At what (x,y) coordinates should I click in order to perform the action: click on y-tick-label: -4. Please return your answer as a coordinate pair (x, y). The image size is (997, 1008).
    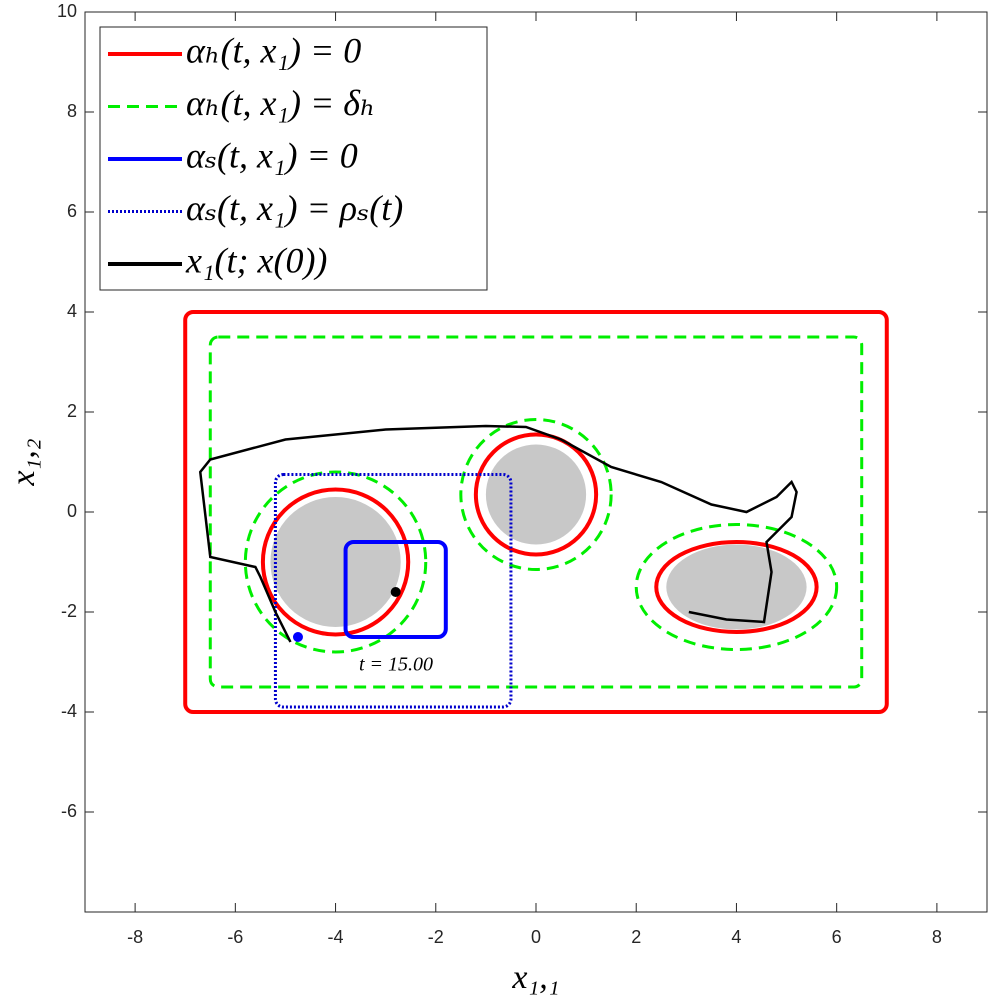
    Looking at the image, I should click on (69, 711).